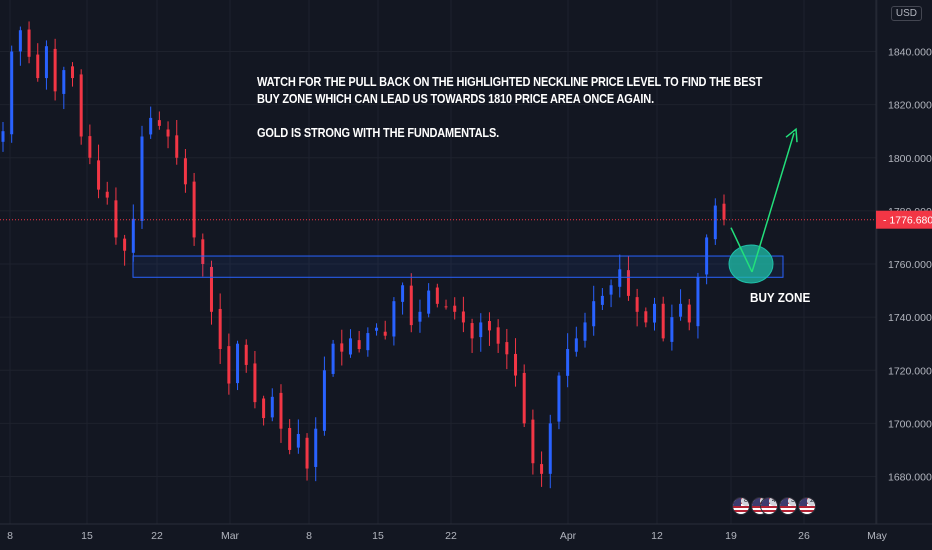  Describe the element at coordinates (906, 13) in the screenshot. I see `currency-badge: USD` at that location.